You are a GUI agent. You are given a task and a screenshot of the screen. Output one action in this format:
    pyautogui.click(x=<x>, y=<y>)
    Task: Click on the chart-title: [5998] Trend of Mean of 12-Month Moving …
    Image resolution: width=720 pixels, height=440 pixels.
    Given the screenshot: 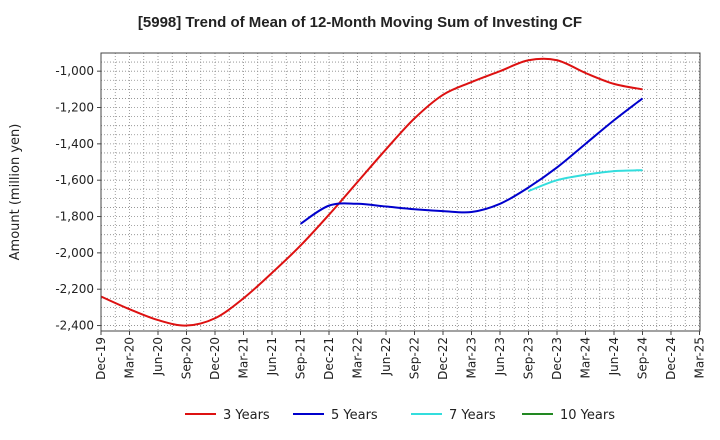 What is the action you would take?
    pyautogui.click(x=360, y=22)
    